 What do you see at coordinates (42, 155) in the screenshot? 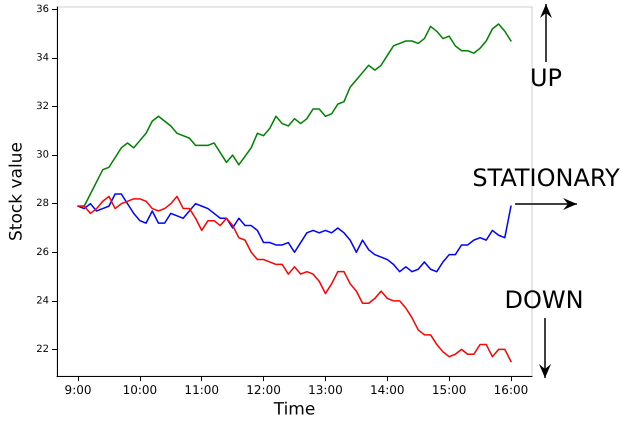
I see `y-tick-label: 30` at bounding box center [42, 155].